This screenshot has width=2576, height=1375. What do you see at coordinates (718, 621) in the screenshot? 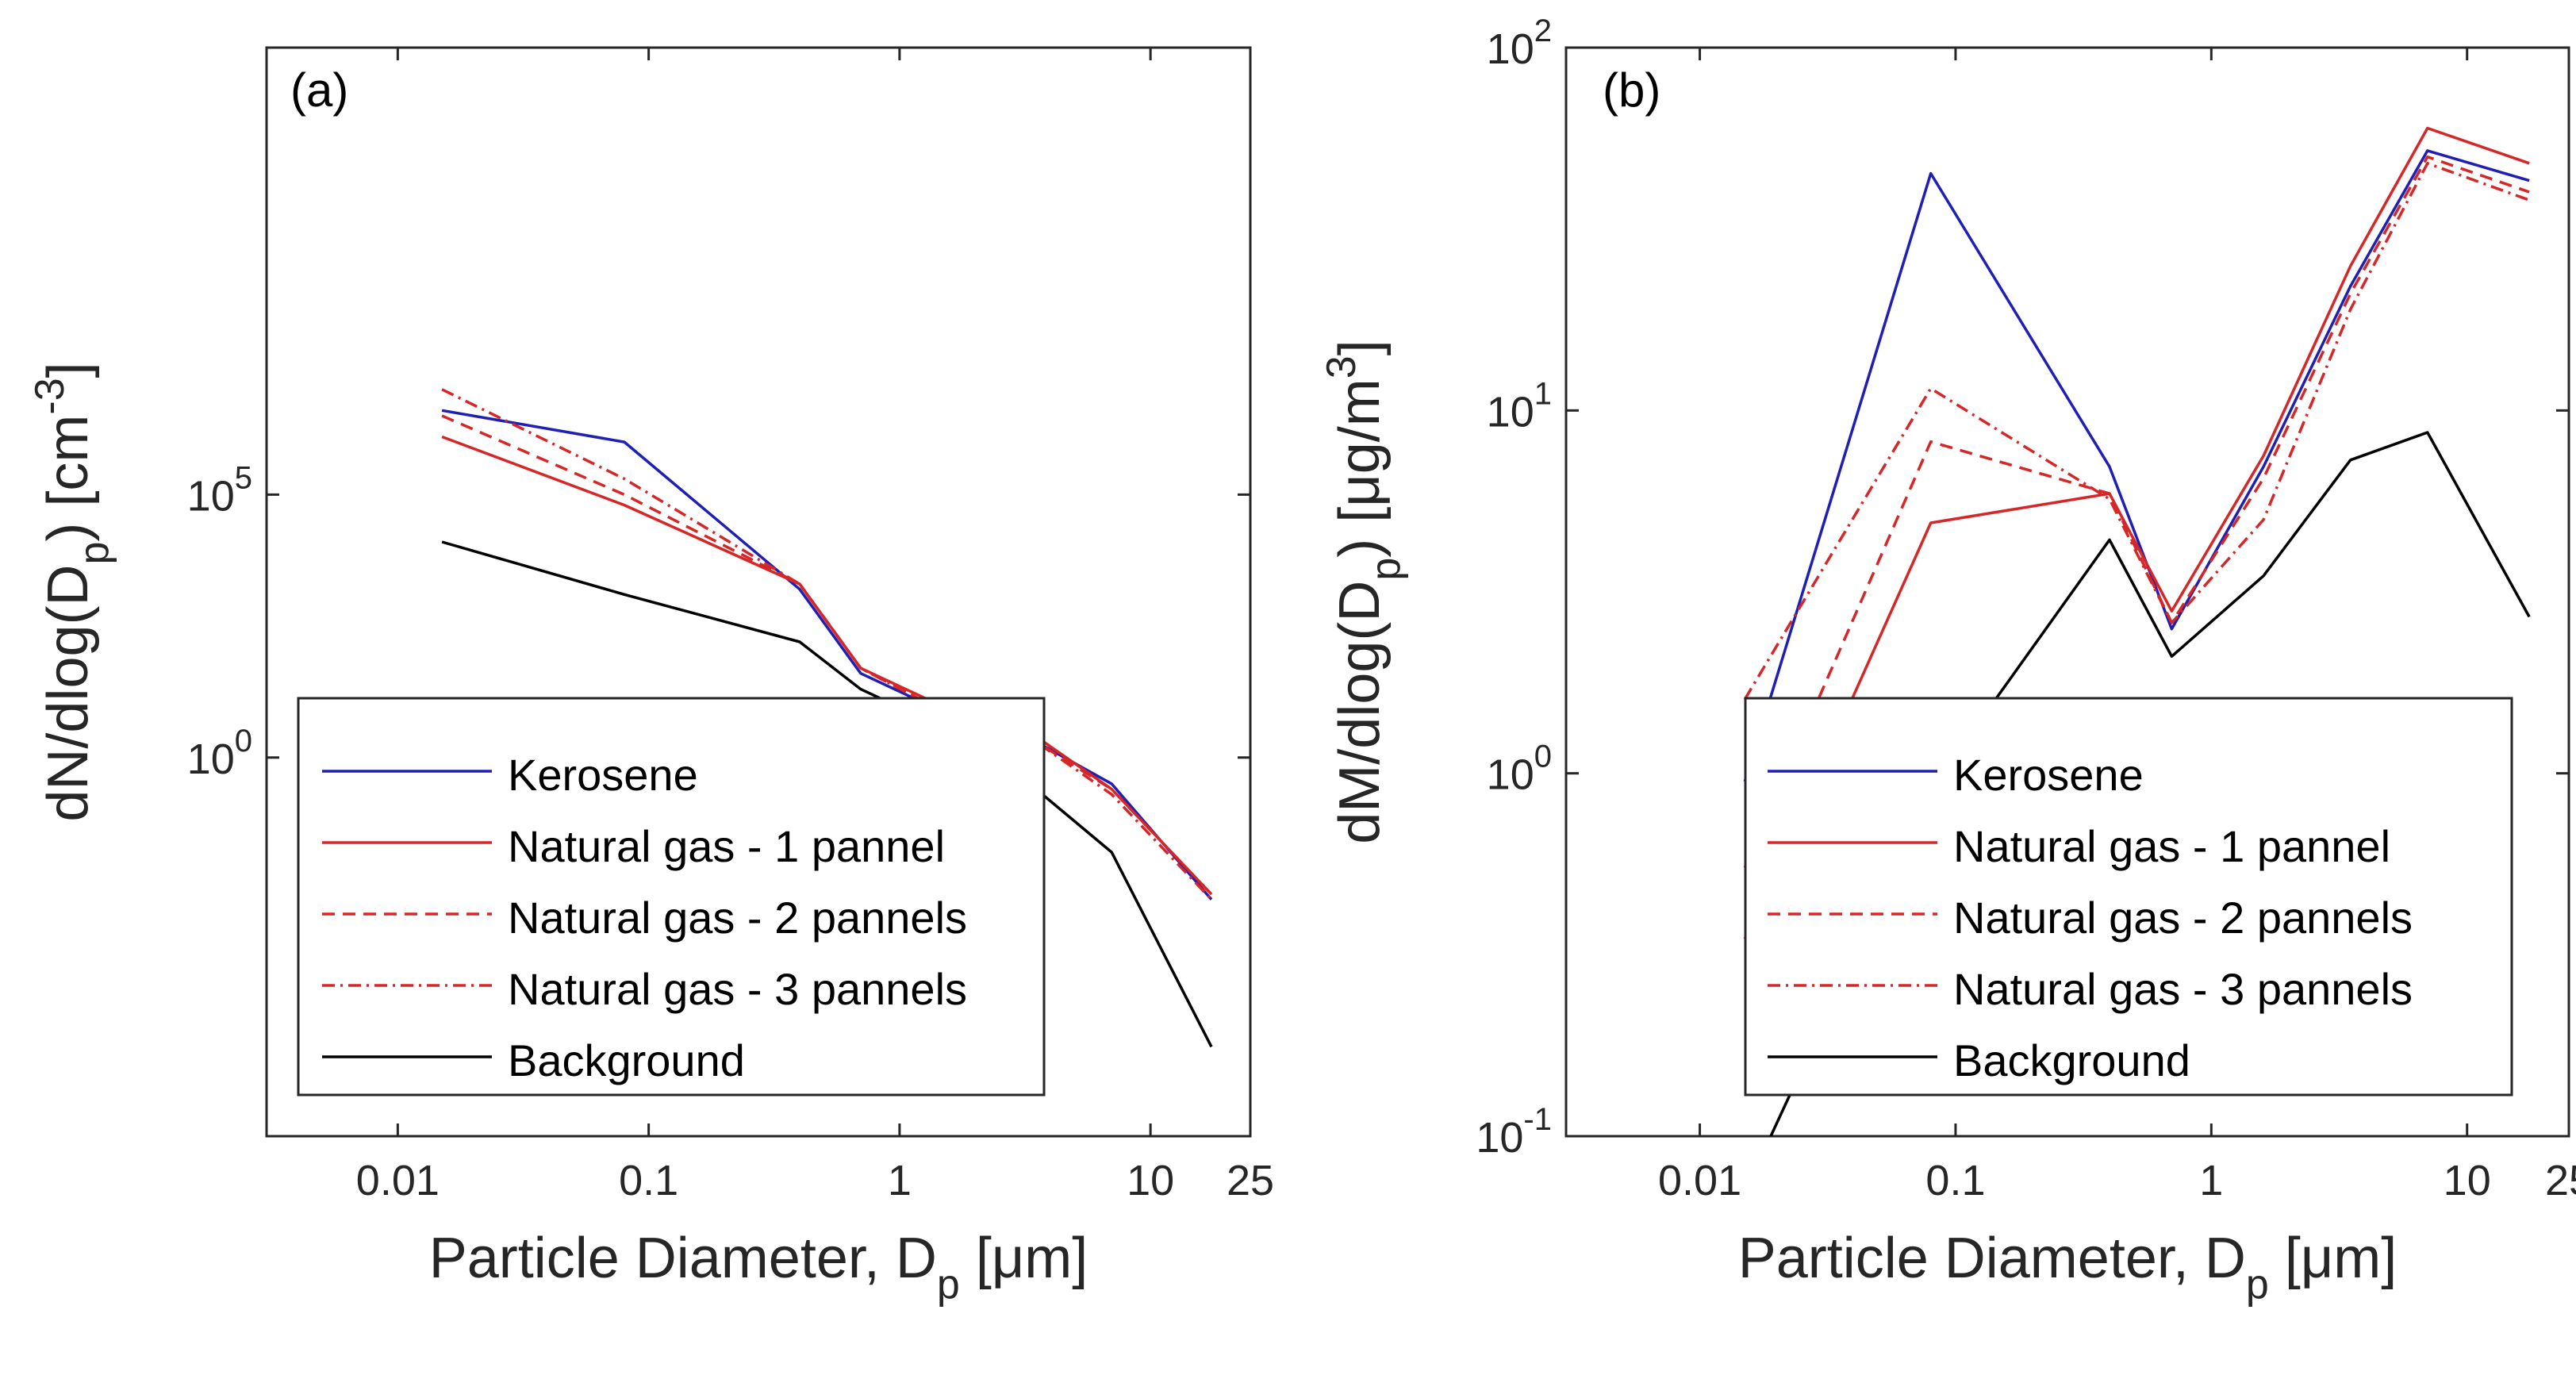
I see `y-axis-ticks-a: 10⁰ 10⁵` at bounding box center [718, 621].